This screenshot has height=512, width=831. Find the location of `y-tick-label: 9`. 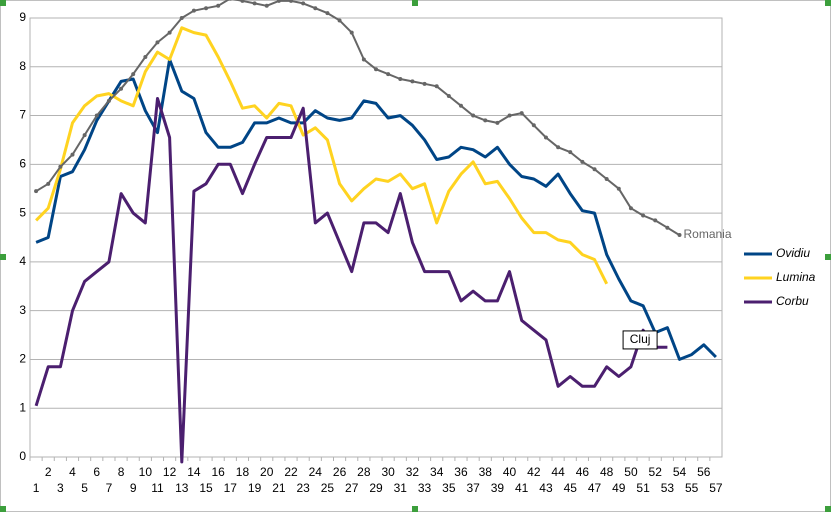

y-tick-label: 9 is located at coordinates (22, 17).